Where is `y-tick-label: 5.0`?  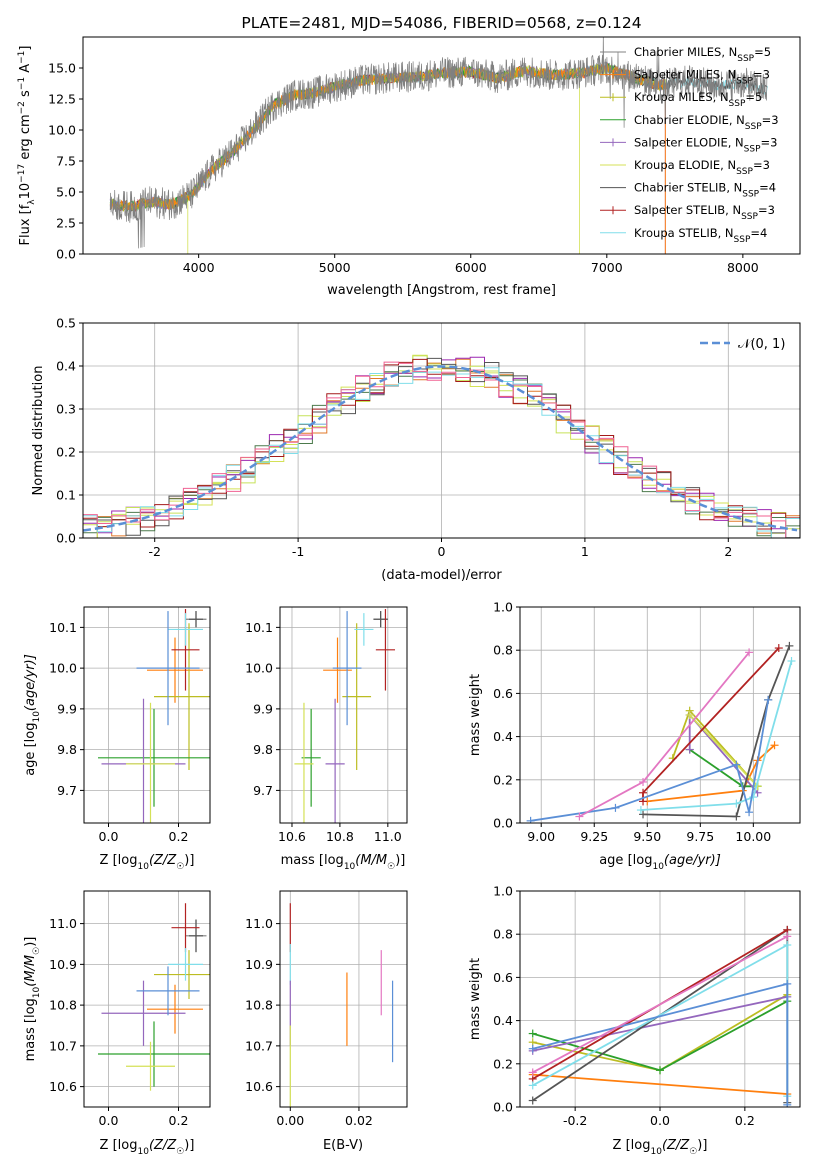
y-tick-label: 5.0 is located at coordinates (66, 192).